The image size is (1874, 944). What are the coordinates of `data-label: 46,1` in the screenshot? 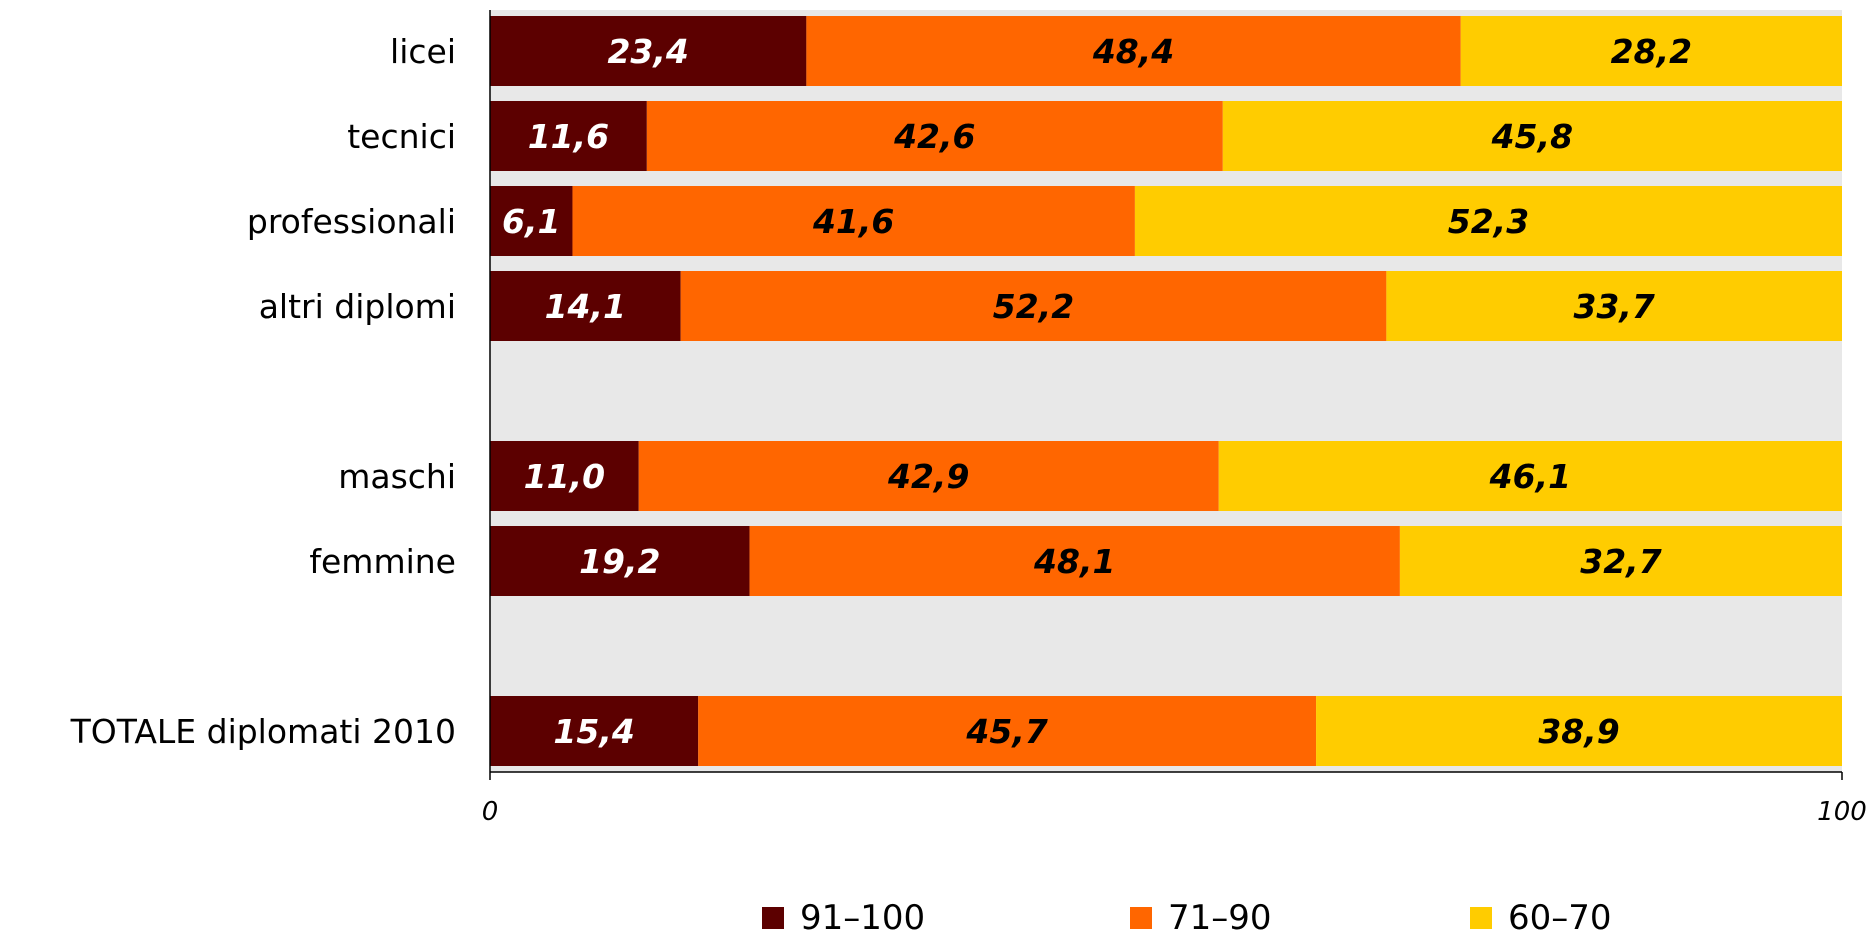 It's located at (1530, 476).